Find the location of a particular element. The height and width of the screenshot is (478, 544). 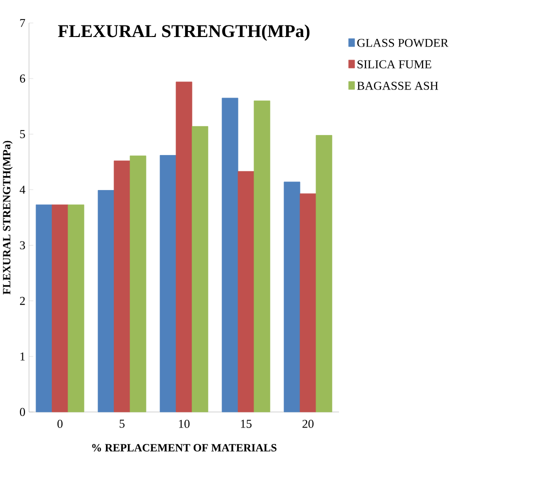

y-tick-label: 7 is located at coordinates (23, 23).